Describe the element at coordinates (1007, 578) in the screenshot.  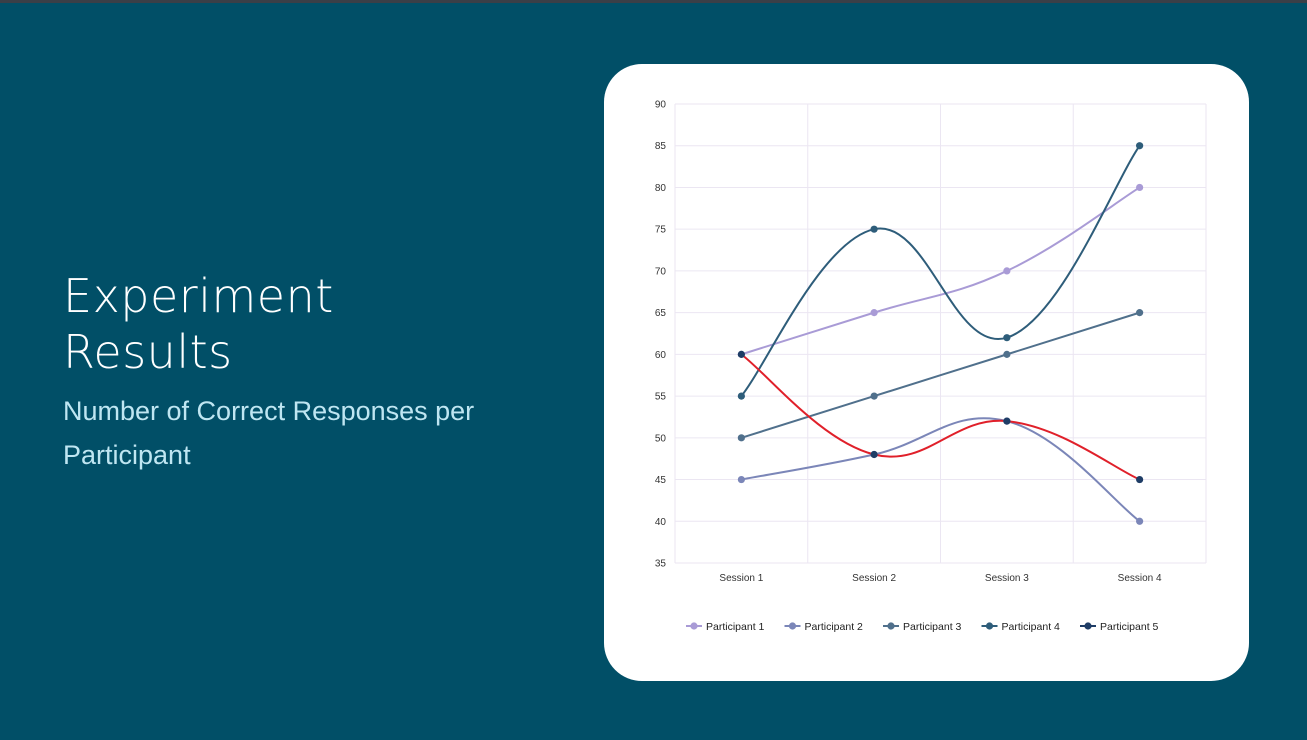
I see `x-tick-label: Session 3` at that location.